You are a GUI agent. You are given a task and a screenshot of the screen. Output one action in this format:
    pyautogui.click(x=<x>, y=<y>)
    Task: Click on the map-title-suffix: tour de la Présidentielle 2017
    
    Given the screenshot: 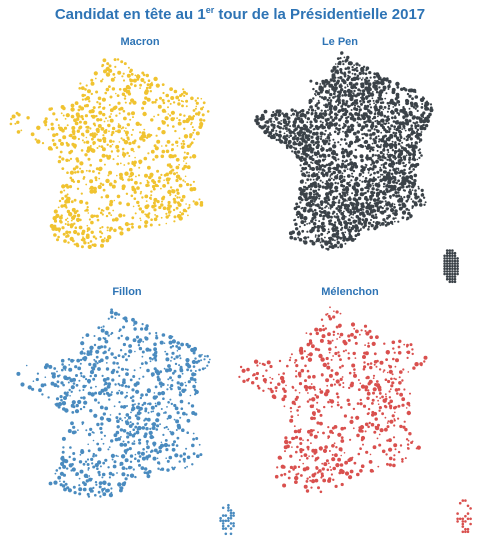 What is the action you would take?
    pyautogui.click(x=320, y=14)
    